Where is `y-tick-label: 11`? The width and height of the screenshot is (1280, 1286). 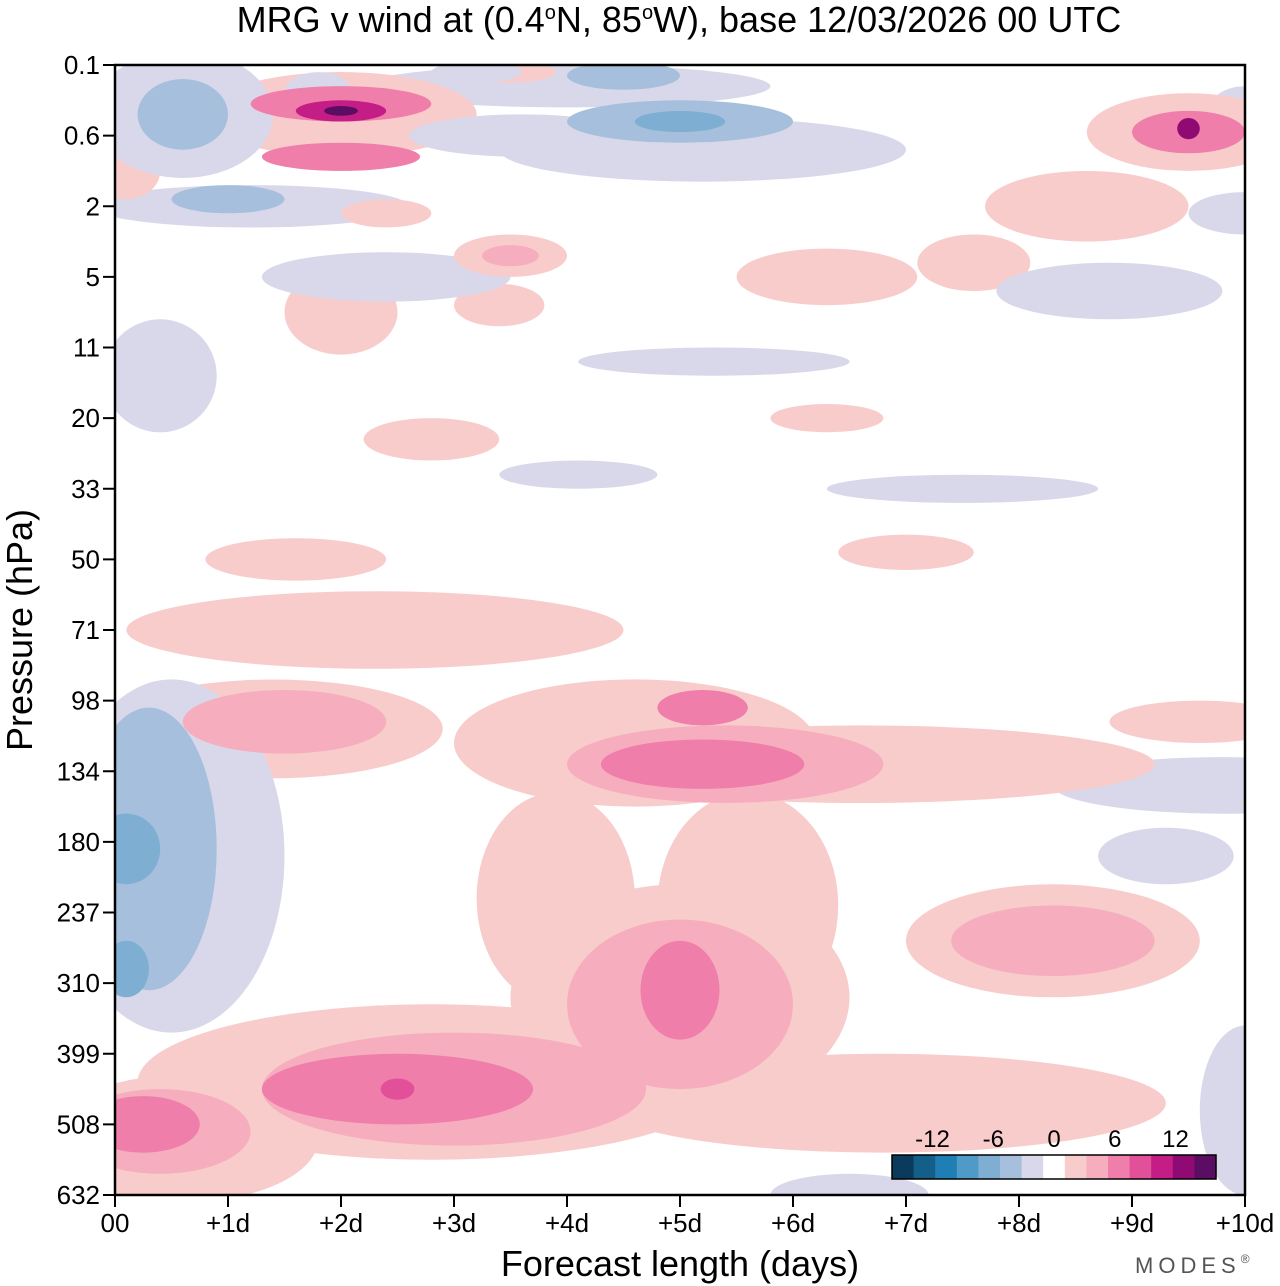
y-tick-label: 11 is located at coordinates (86, 348).